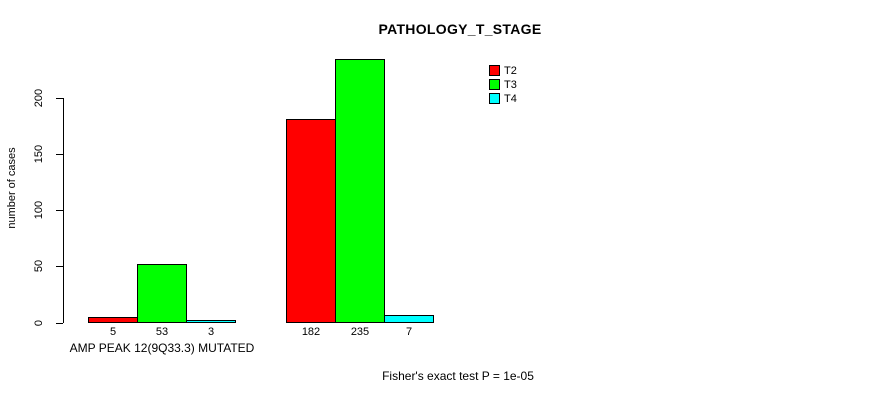 Image resolution: width=890 pixels, height=400 pixels. Describe the element at coordinates (494, 84) in the screenshot. I see `legend-swatch-t3` at that location.